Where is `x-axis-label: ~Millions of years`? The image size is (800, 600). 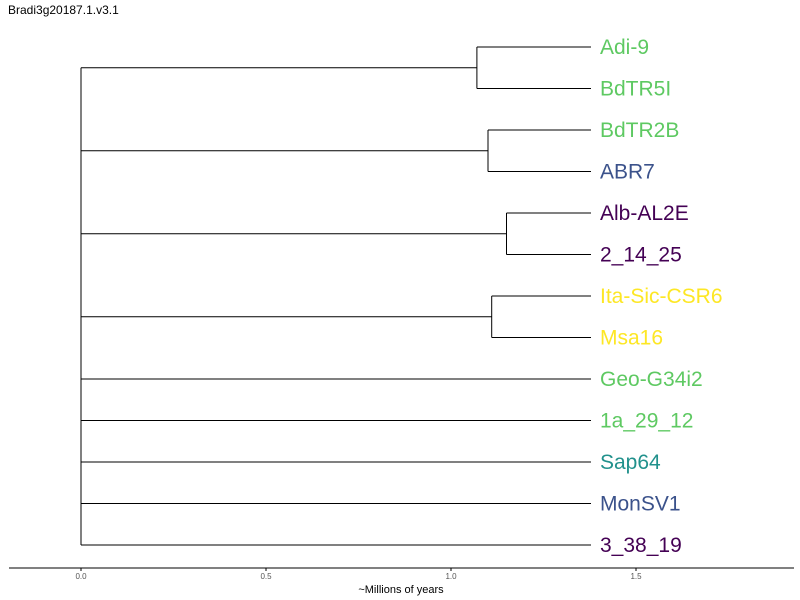
x-axis-label: ~Millions of years is located at coordinates (401, 590).